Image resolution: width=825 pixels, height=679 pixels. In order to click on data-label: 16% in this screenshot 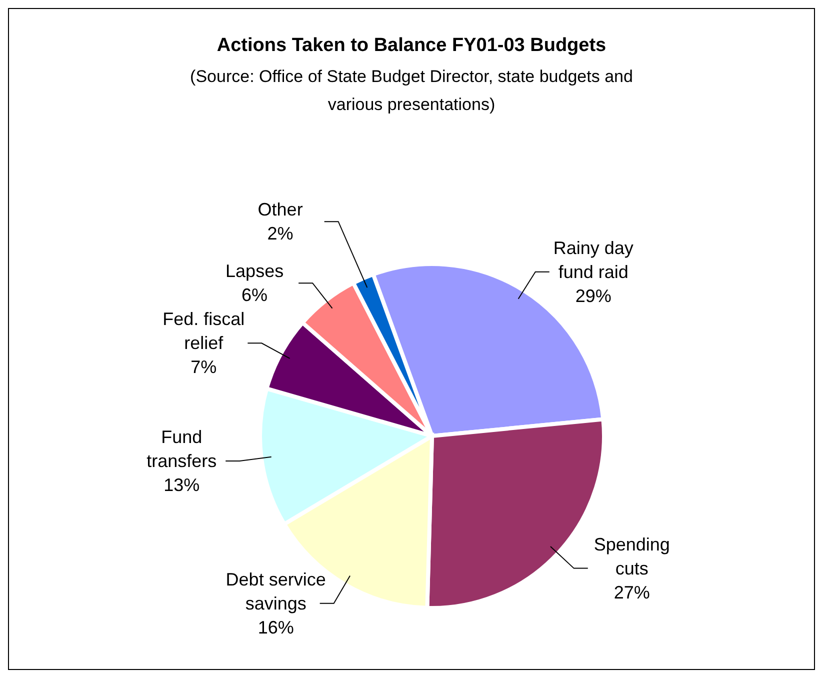, I will do `click(276, 627)`.